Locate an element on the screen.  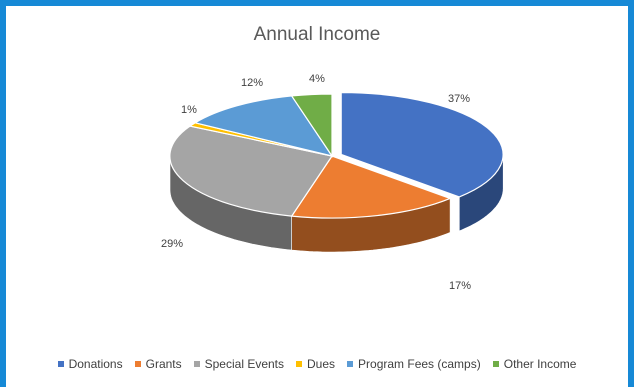
legend-swatch-grants is located at coordinates (137, 364).